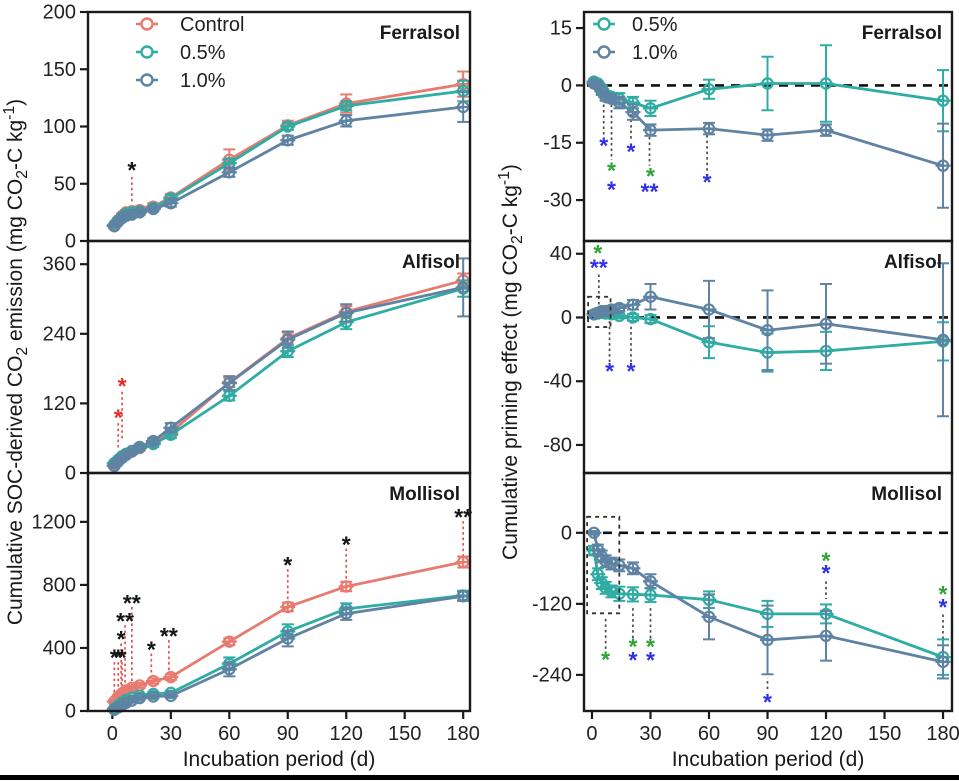  I want to click on y-tick-label: 800, so click(59, 585).